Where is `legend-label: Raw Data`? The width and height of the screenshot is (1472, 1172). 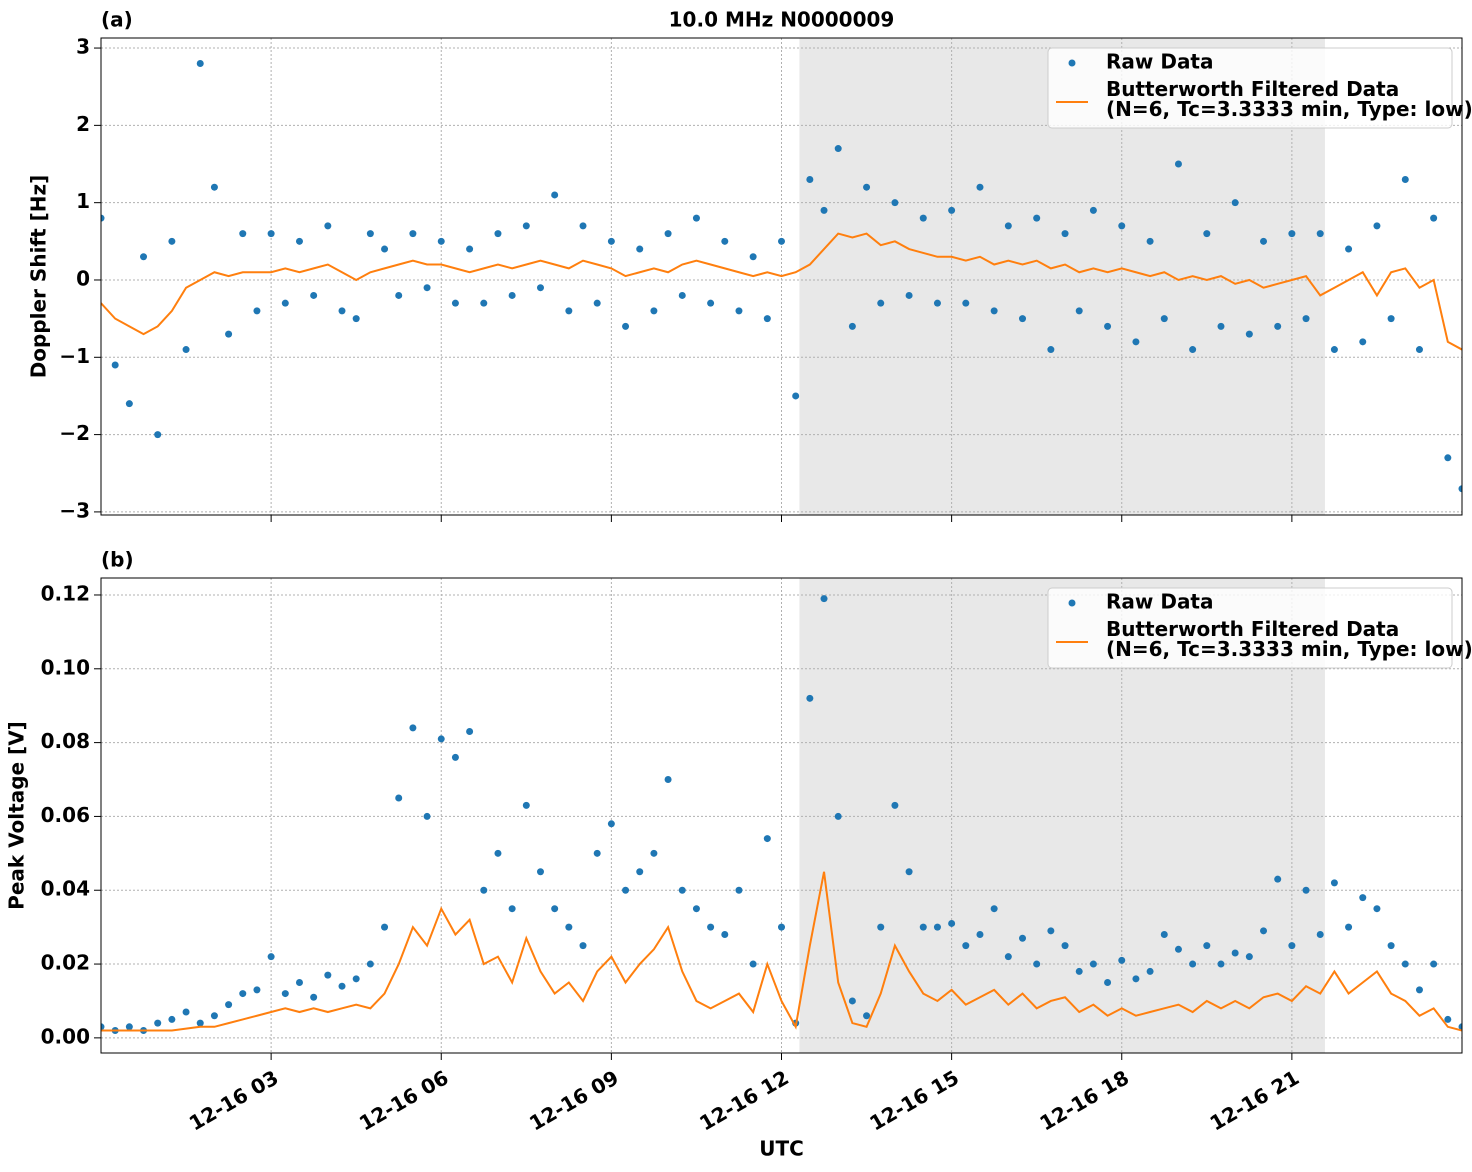
legend-label: Raw Data is located at coordinates (1160, 62).